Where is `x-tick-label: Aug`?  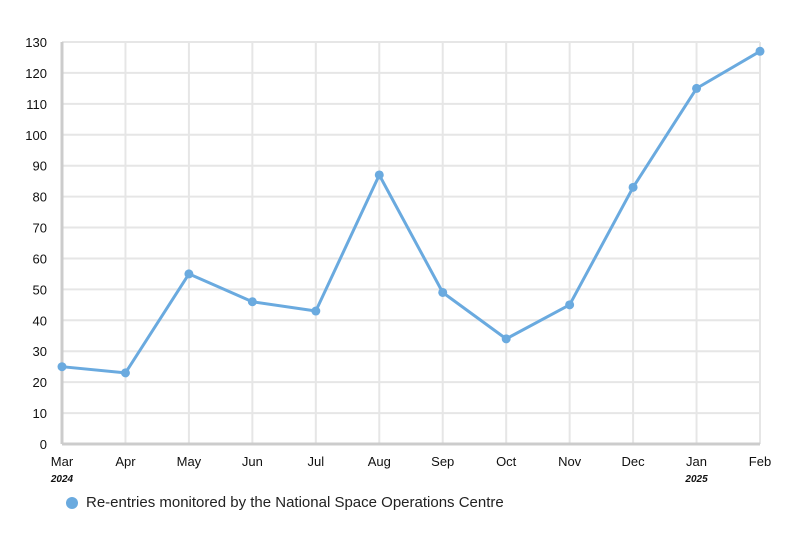 x-tick-label: Aug is located at coordinates (379, 461).